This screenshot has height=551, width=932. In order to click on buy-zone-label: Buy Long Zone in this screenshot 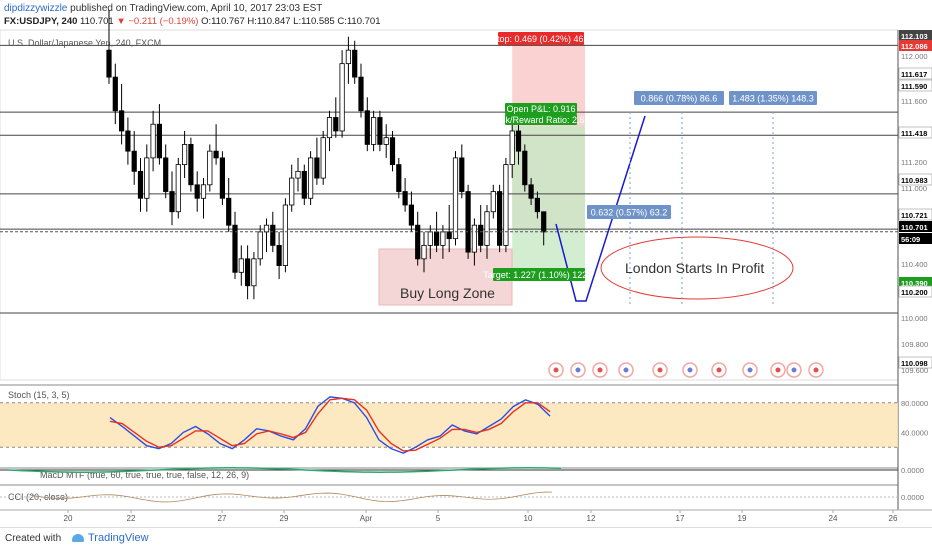, I will do `click(447, 293)`.